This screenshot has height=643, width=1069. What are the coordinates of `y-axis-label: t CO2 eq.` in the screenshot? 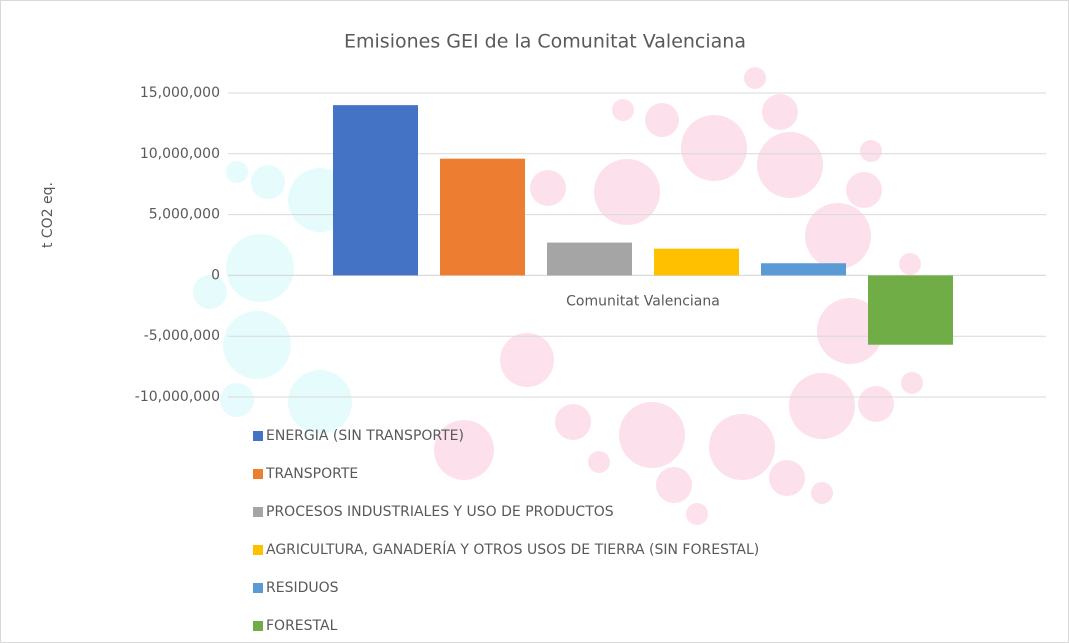 It's located at (48, 215).